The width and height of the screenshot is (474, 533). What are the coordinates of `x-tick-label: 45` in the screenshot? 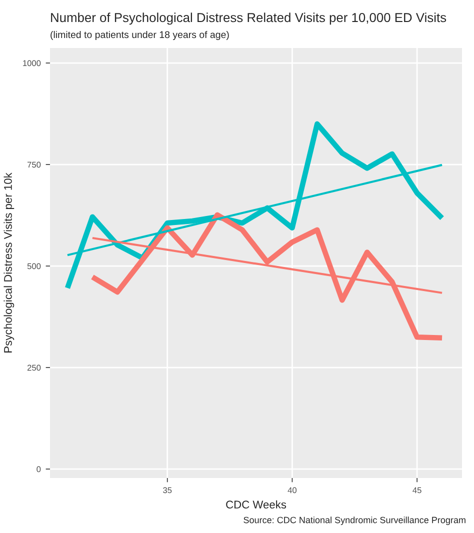 It's located at (417, 490).